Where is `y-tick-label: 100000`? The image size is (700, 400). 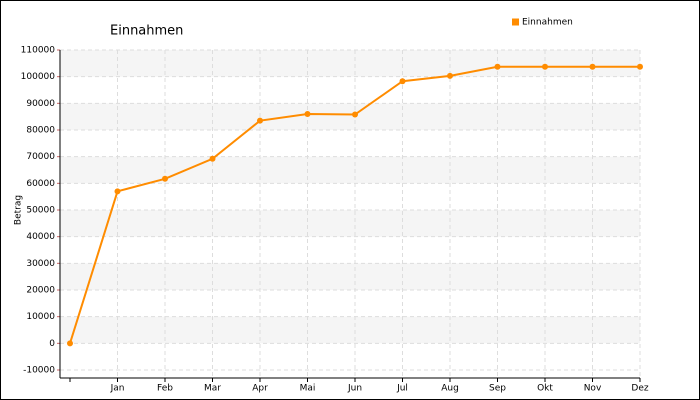
y-tick-label: 100000 is located at coordinates (38, 77).